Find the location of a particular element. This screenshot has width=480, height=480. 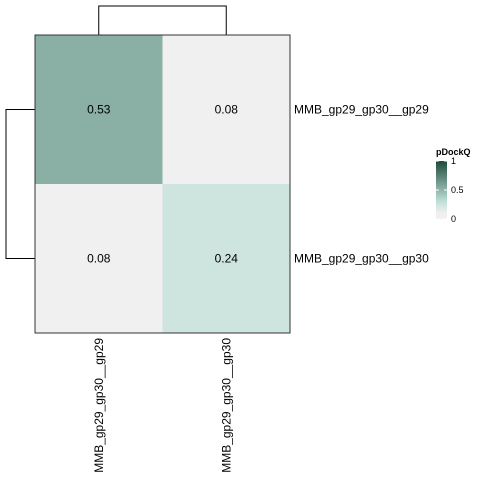

column-dendrogram is located at coordinates (162, 20).